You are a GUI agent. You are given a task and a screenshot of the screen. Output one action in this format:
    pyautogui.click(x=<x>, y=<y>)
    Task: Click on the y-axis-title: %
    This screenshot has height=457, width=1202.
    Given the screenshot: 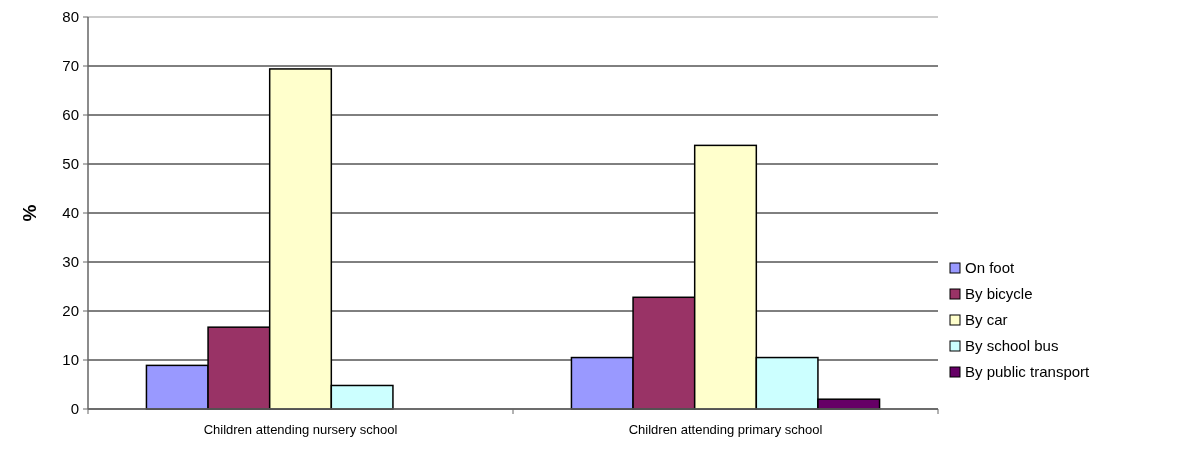 What is the action you would take?
    pyautogui.click(x=29, y=213)
    